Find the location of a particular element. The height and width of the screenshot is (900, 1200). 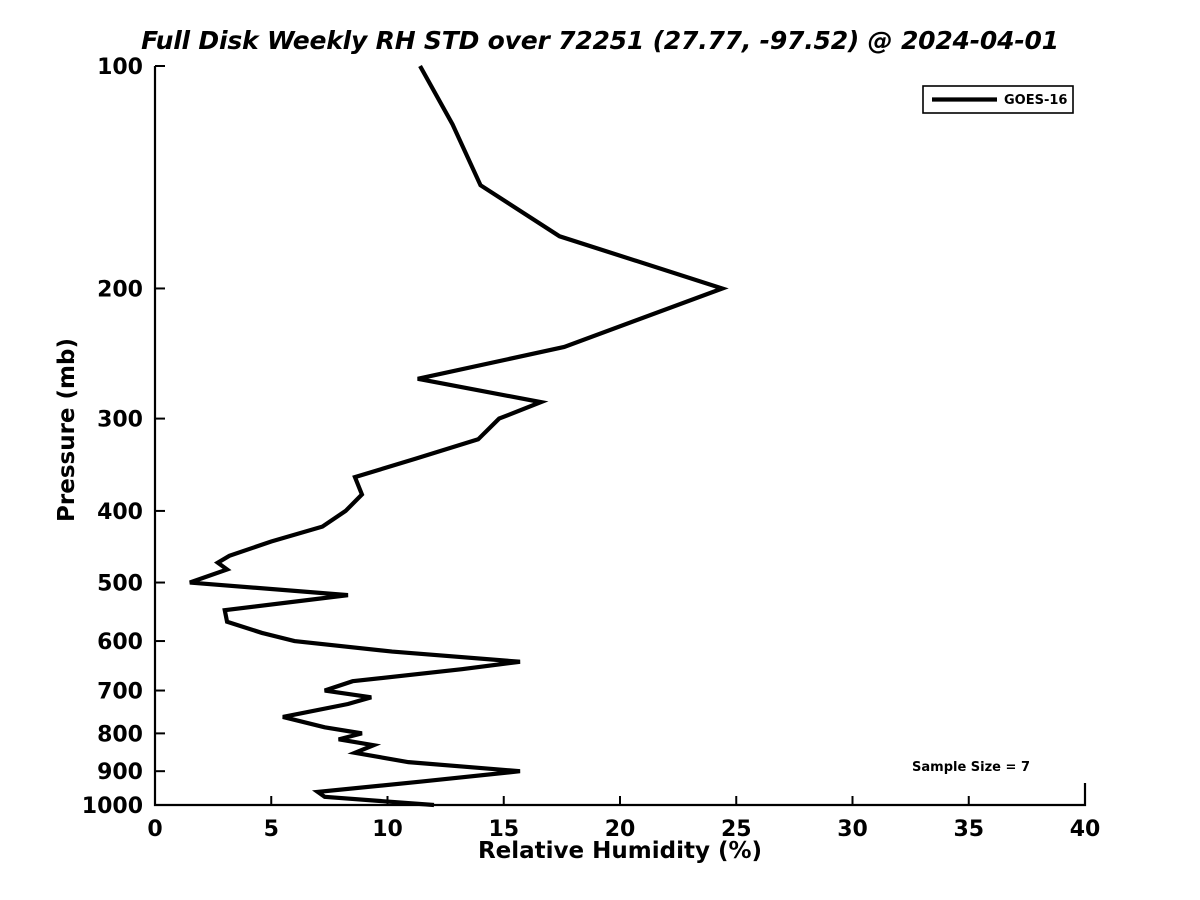

y-tick-label: 100 is located at coordinates (120, 67).